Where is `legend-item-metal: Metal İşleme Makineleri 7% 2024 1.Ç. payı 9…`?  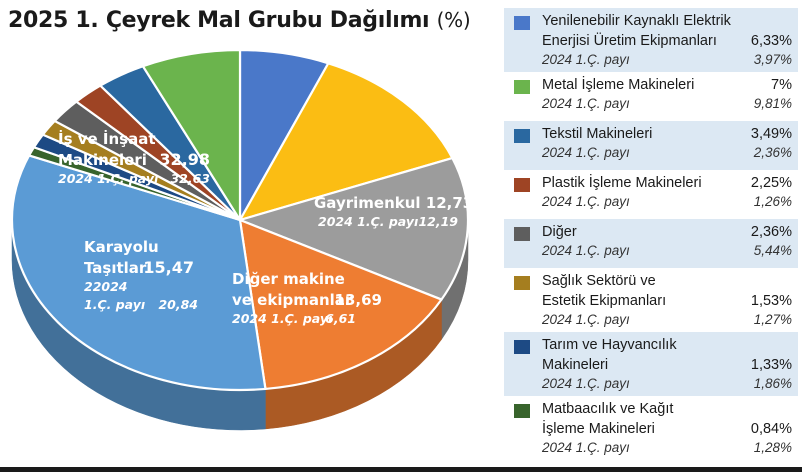
legend-item-metal: Metal İşleme Makineleri 7% 2024 1.Ç. payı 9… is located at coordinates (651, 96).